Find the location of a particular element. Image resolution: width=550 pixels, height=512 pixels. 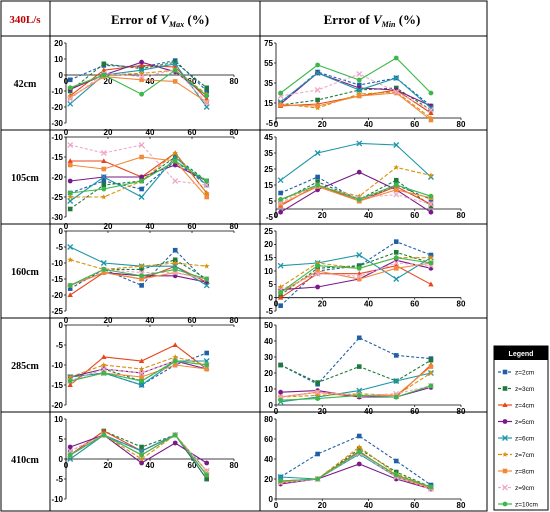

series-z=8cm is located at coordinates (356, 106).